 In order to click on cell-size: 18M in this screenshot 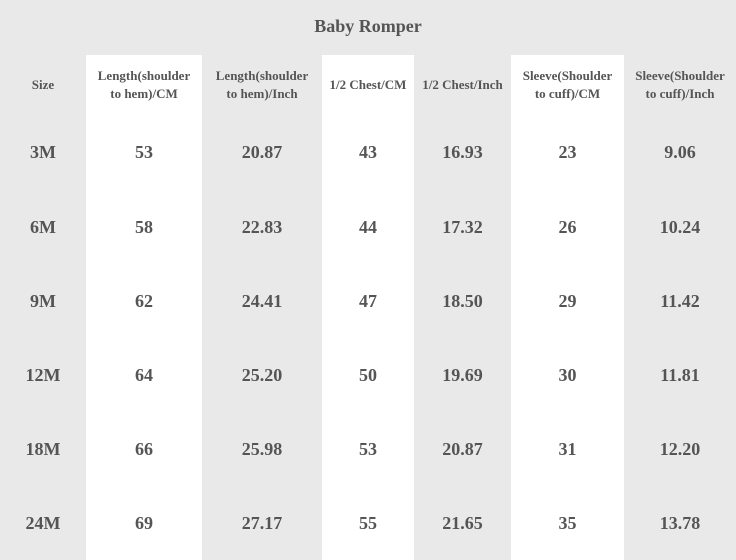, I will do `click(43, 448)`.